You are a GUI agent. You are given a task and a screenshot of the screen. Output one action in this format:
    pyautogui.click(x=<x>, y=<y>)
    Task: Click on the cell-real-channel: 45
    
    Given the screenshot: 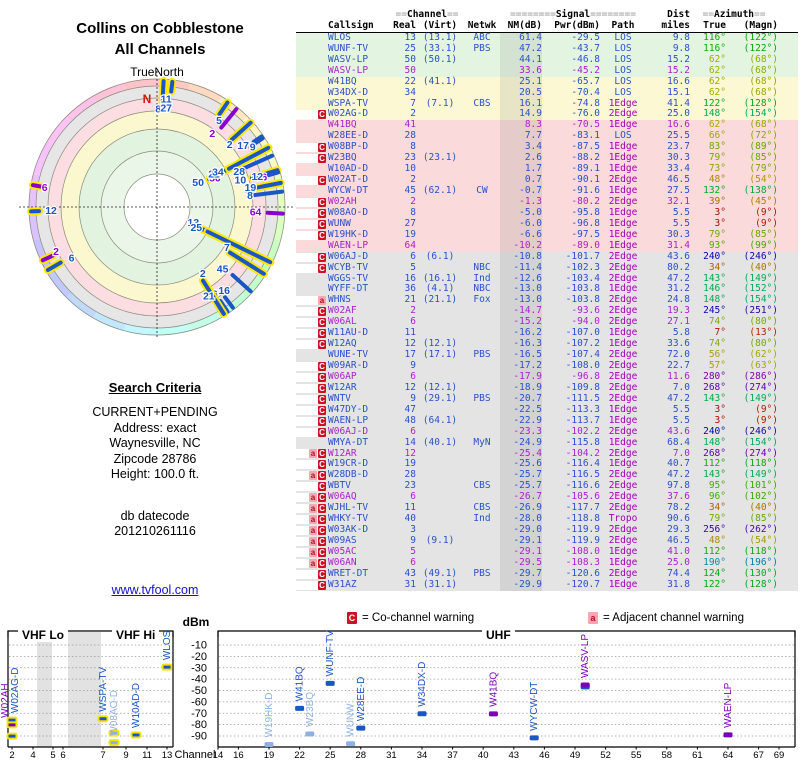 What is the action you would take?
    pyautogui.click(x=410, y=190)
    